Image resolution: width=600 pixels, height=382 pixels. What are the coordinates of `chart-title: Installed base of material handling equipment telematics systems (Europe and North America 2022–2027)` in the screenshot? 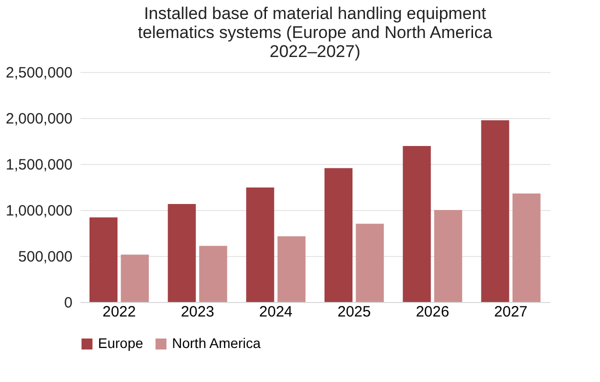 It's located at (315, 32).